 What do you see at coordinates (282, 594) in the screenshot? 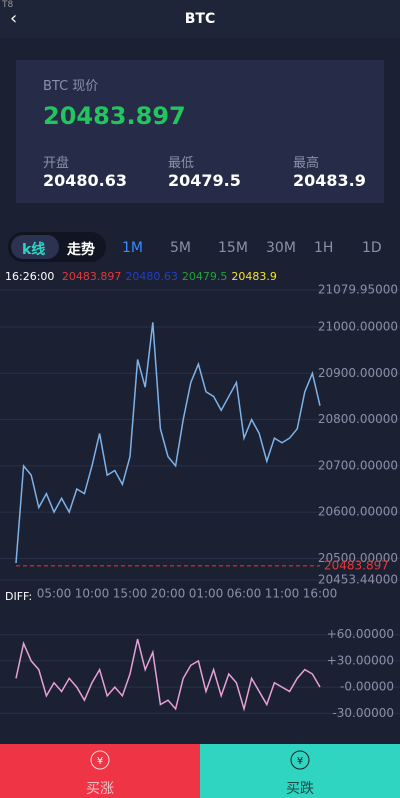
I see `x-tick-label: 11:00` at bounding box center [282, 594].